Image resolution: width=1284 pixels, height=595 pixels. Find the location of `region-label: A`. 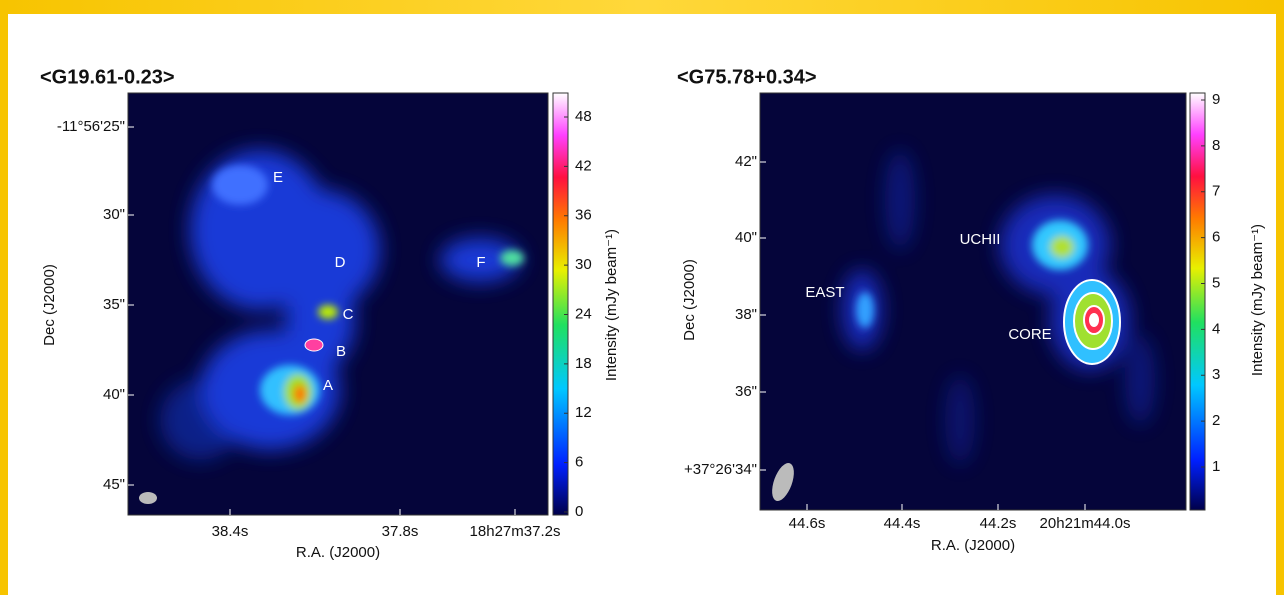

region-label: A is located at coordinates (328, 385).